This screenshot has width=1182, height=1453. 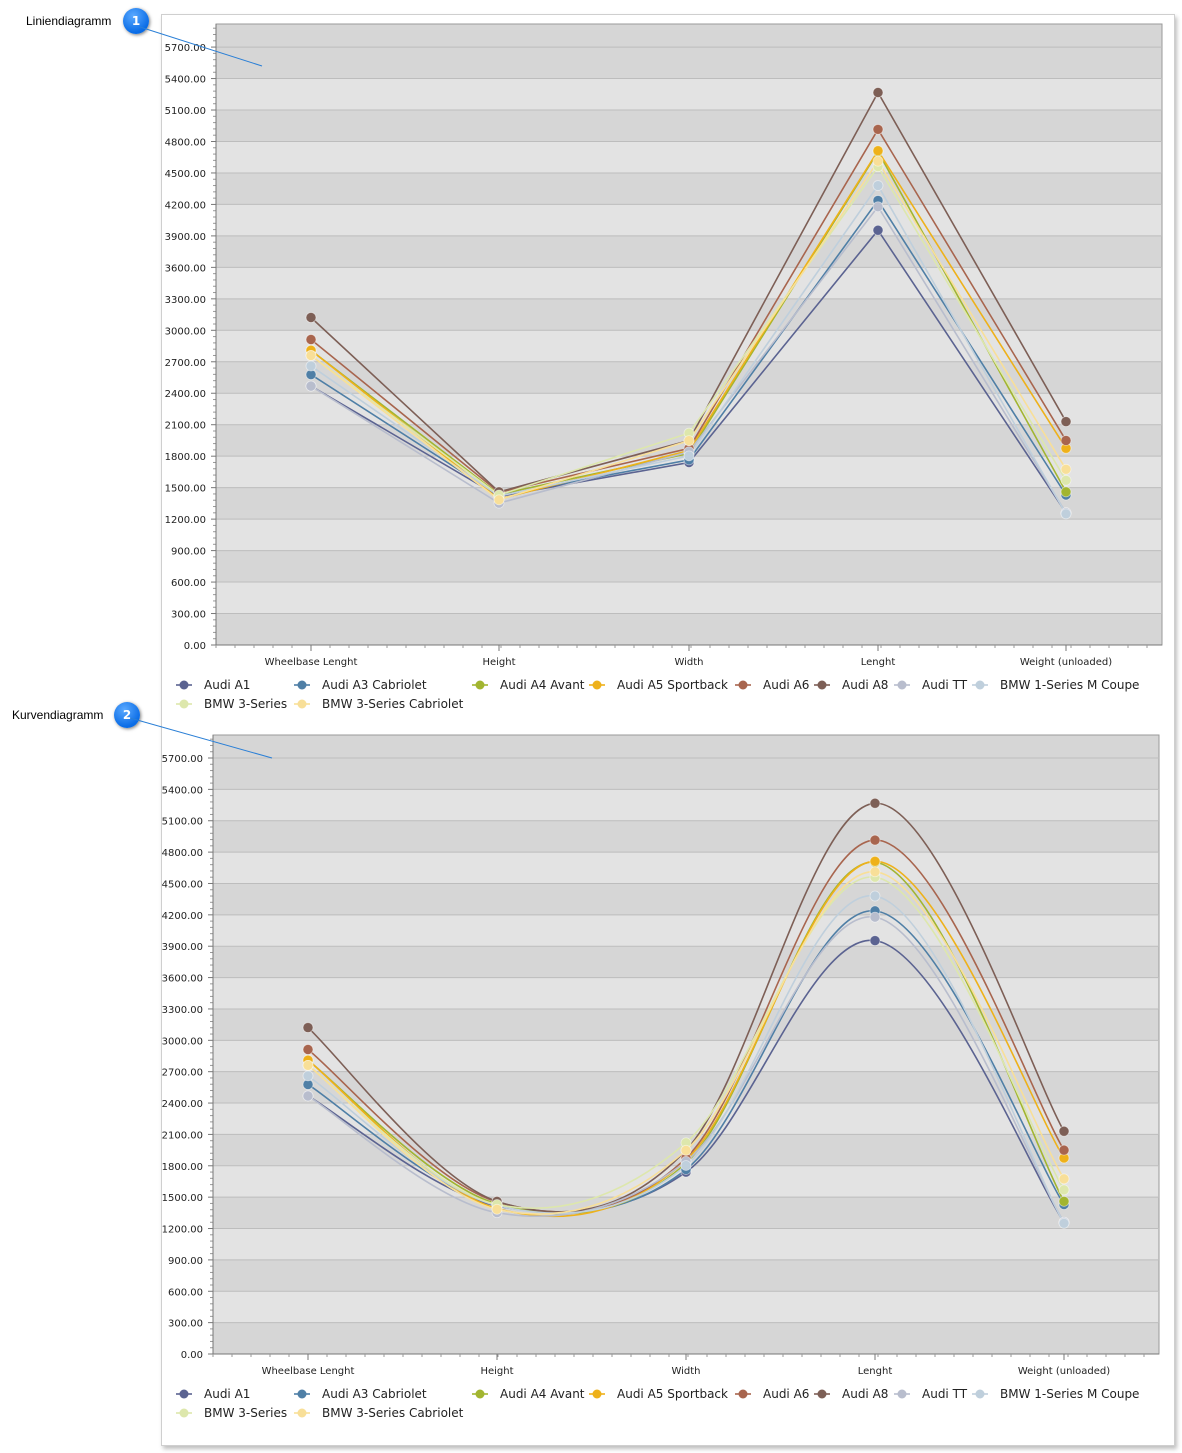 I want to click on legend-label: Audi TT, so click(x=945, y=685).